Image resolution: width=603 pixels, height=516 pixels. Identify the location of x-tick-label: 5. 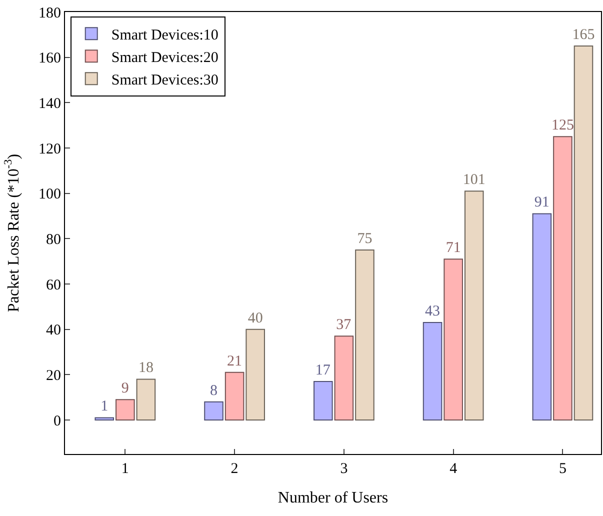
(562, 469).